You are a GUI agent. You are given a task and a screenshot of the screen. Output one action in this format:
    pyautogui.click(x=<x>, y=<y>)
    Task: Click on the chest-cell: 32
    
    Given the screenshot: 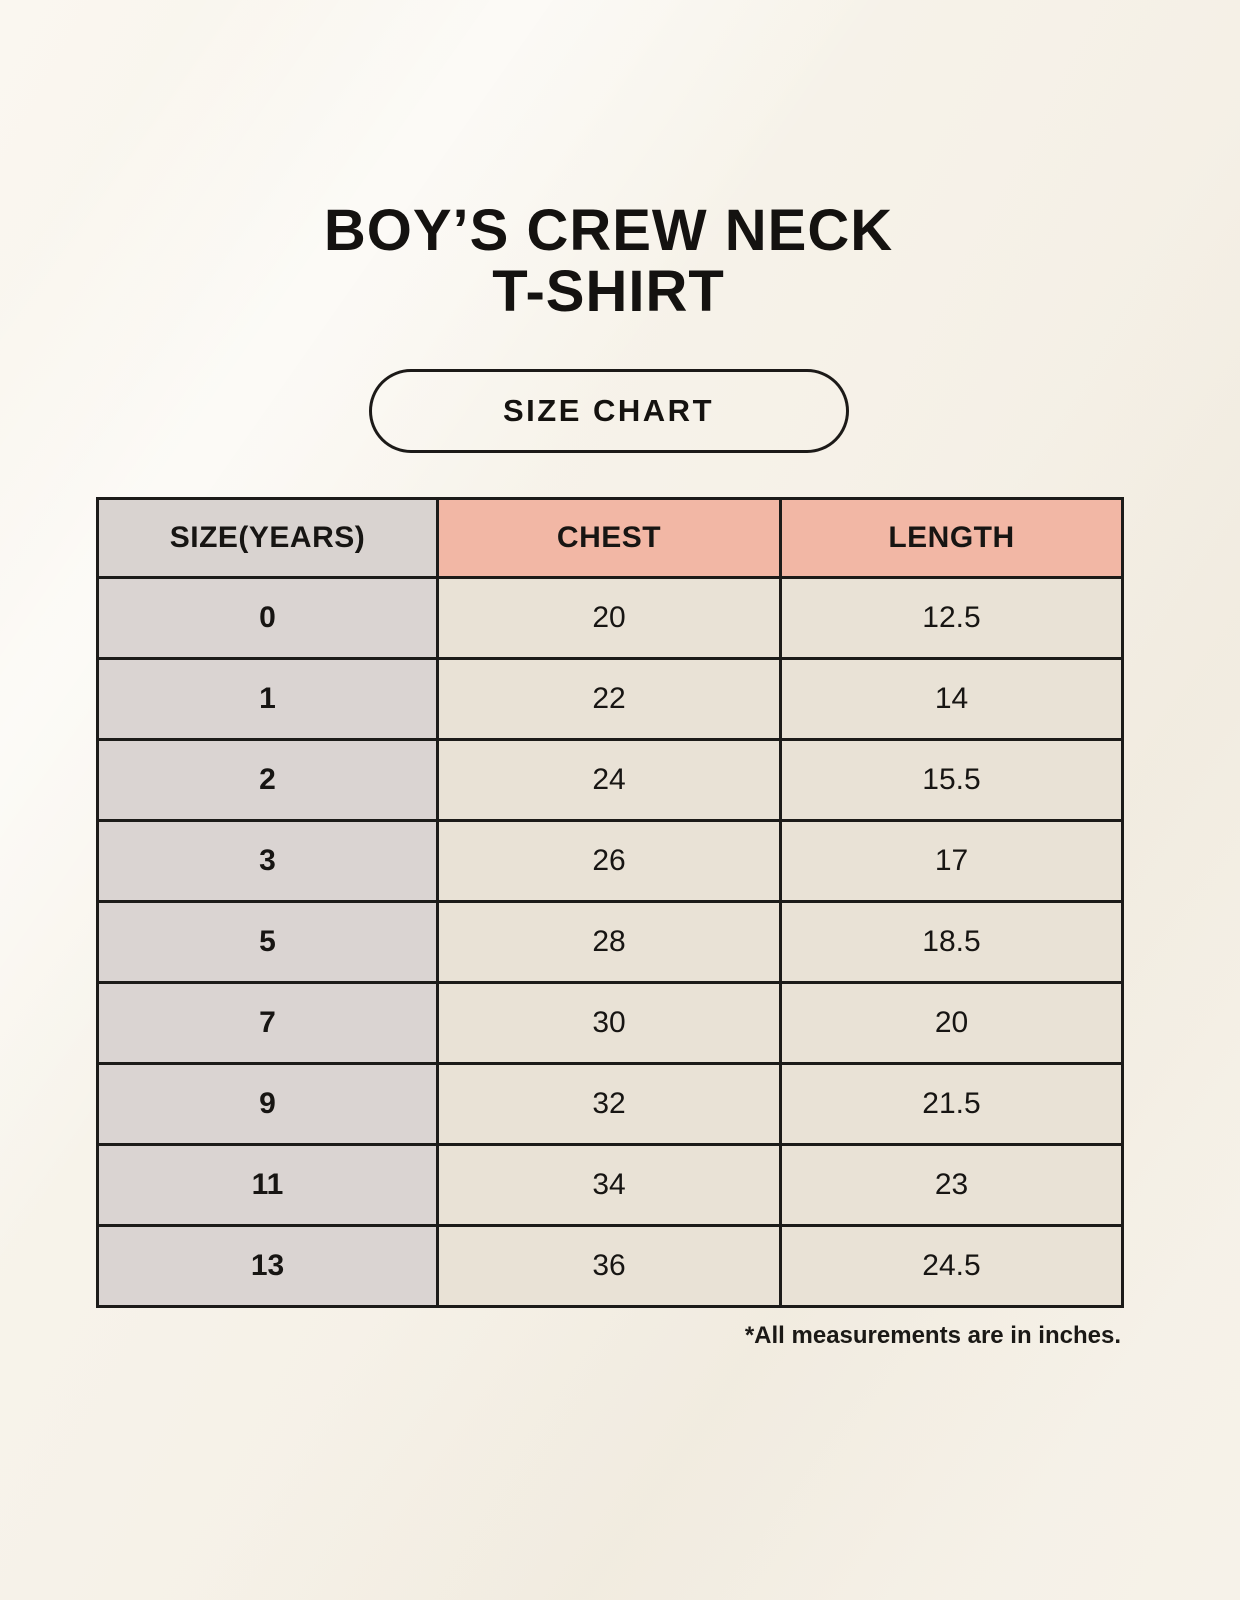 What is the action you would take?
    pyautogui.click(x=609, y=1103)
    